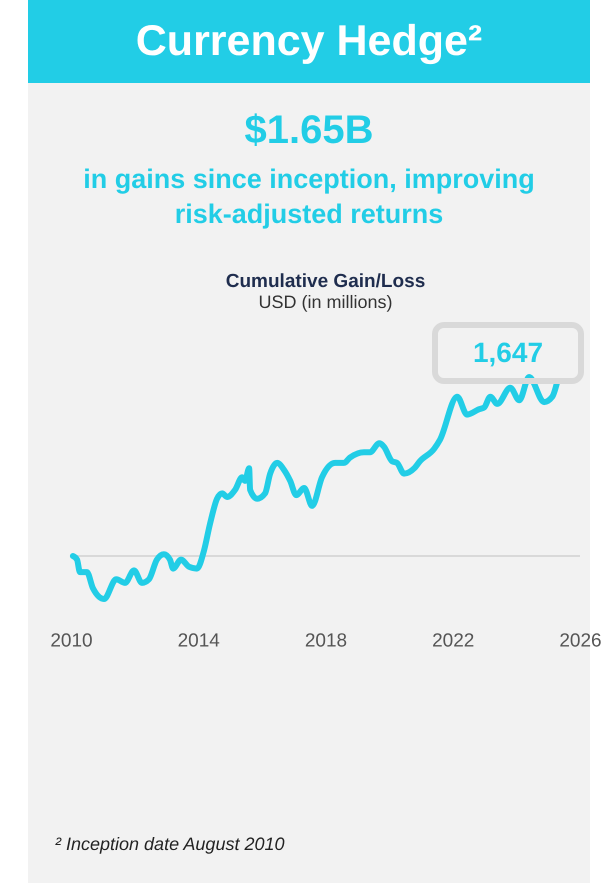 This screenshot has width=603, height=883. What do you see at coordinates (325, 302) in the screenshot?
I see `chart-subtitle: USD (in millions)` at bounding box center [325, 302].